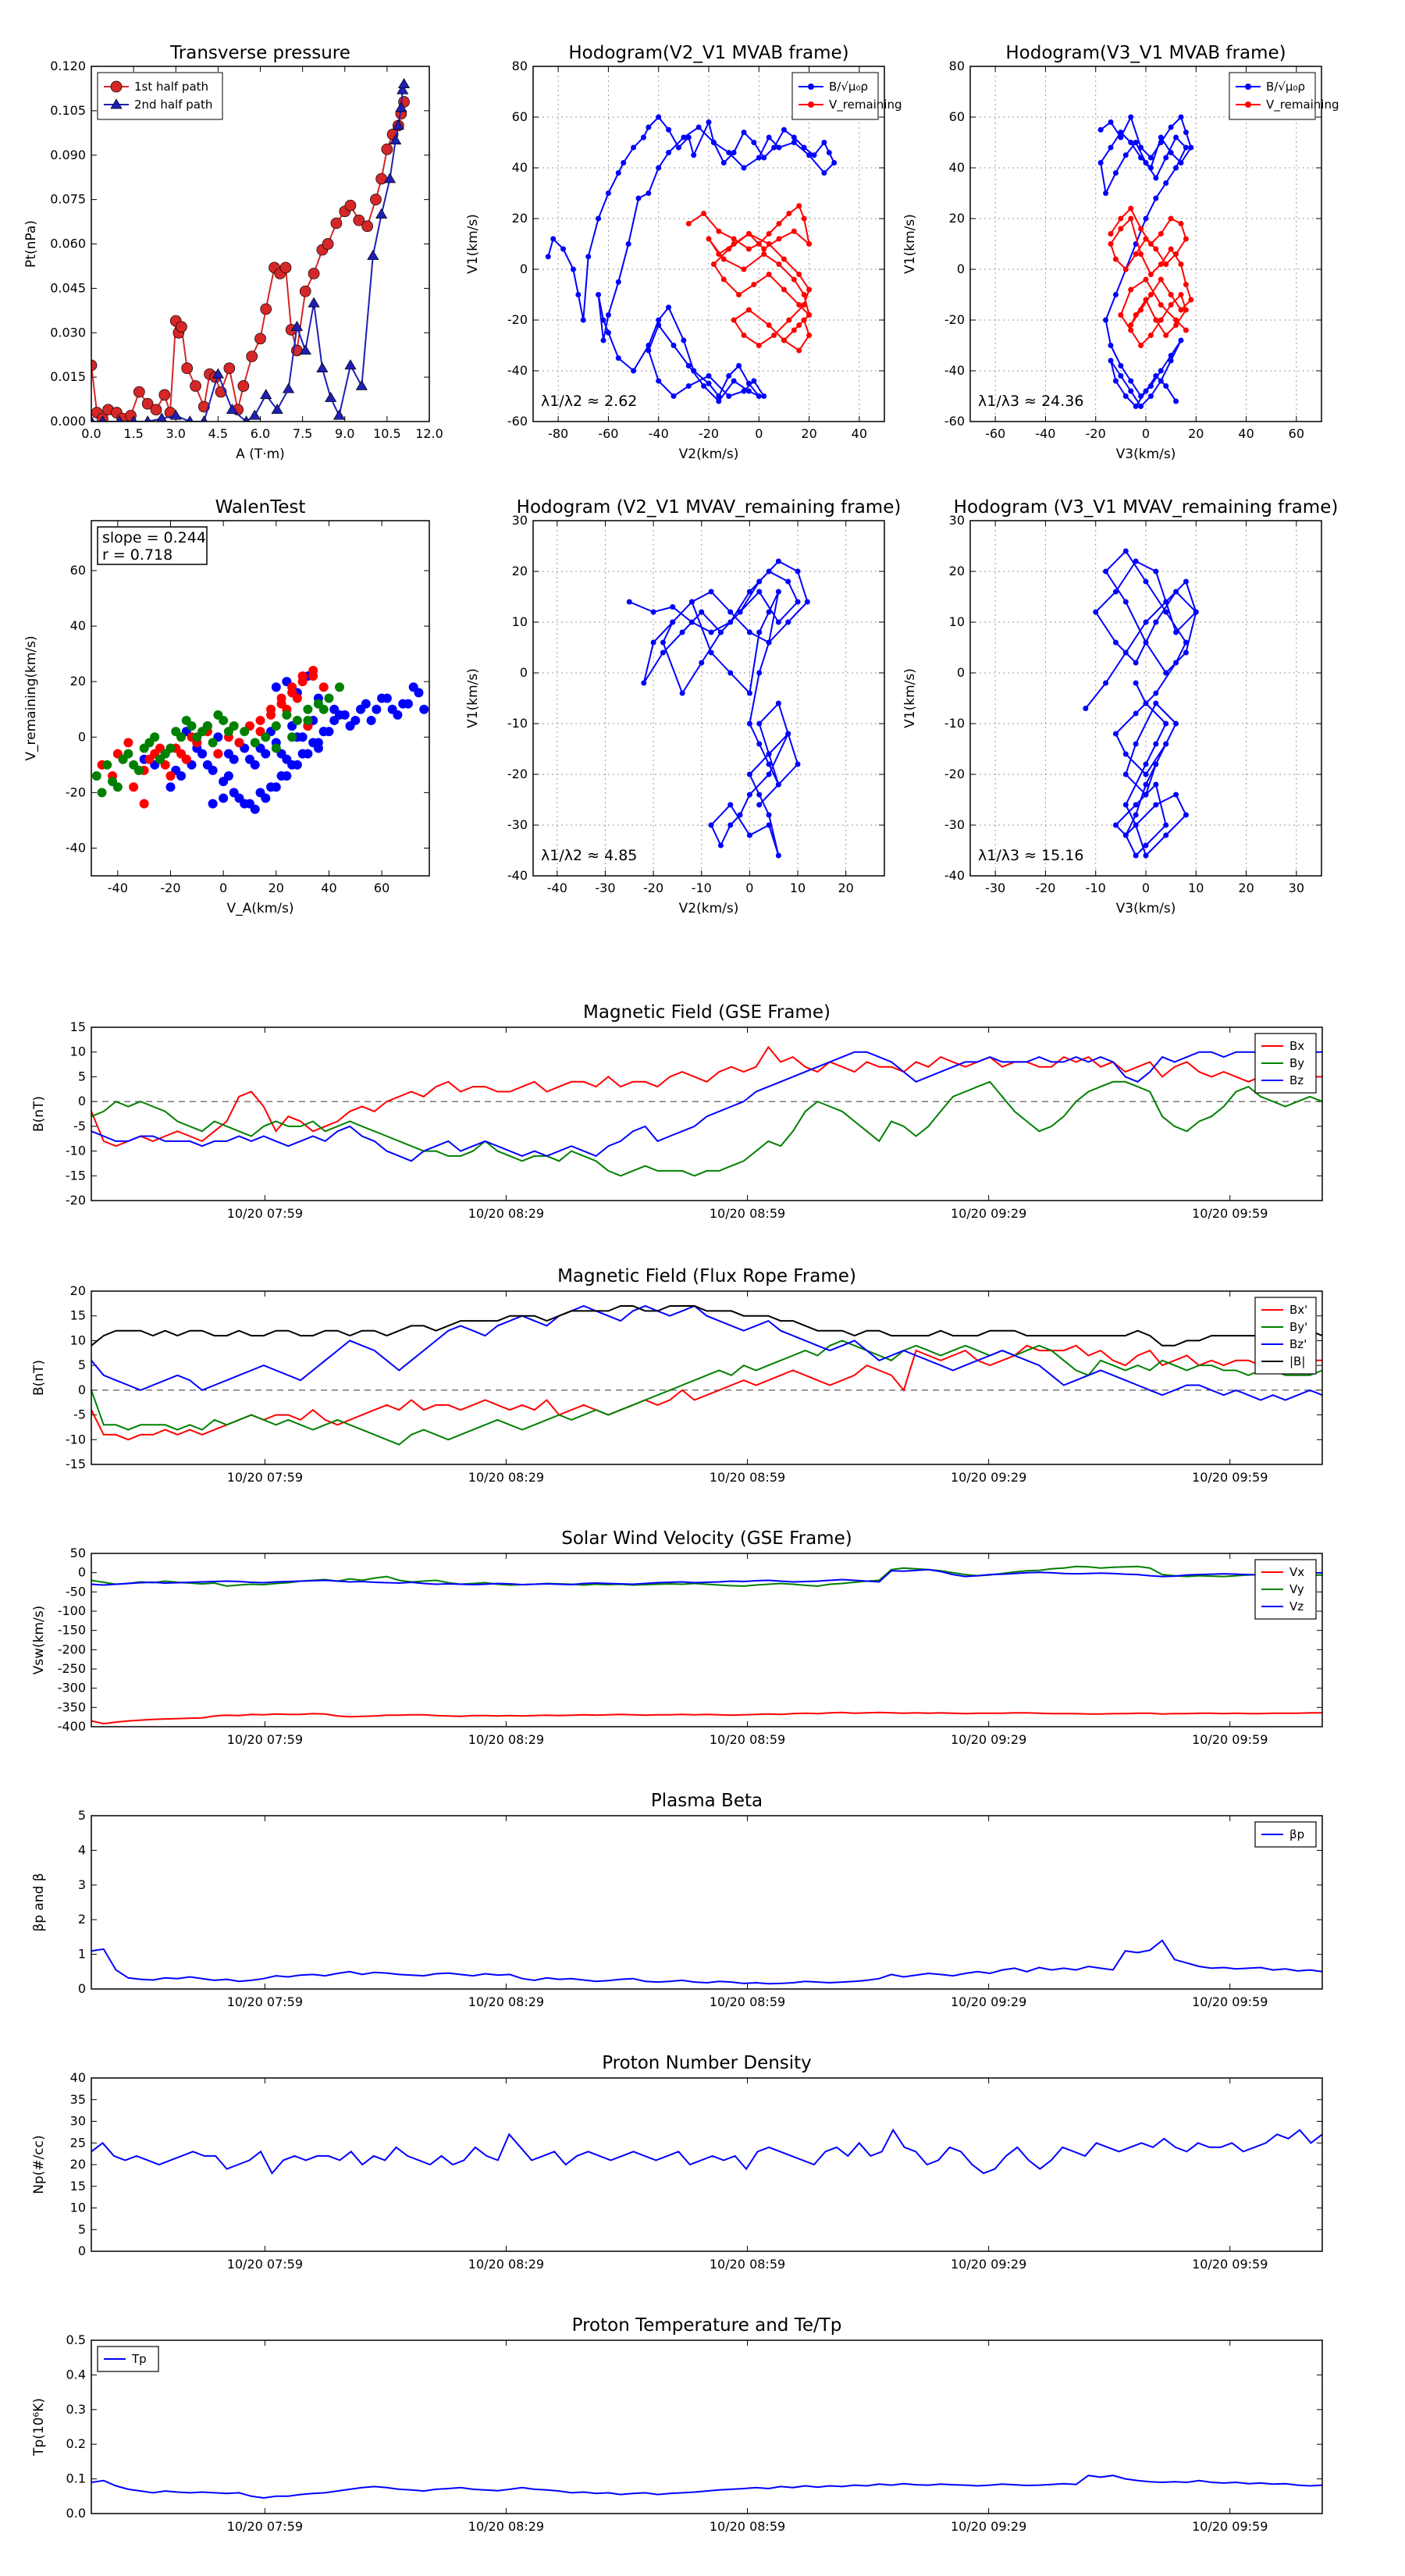 The width and height of the screenshot is (1405, 2576). What do you see at coordinates (68, 66) in the screenshot?
I see `y-tick-label: 0.120` at bounding box center [68, 66].